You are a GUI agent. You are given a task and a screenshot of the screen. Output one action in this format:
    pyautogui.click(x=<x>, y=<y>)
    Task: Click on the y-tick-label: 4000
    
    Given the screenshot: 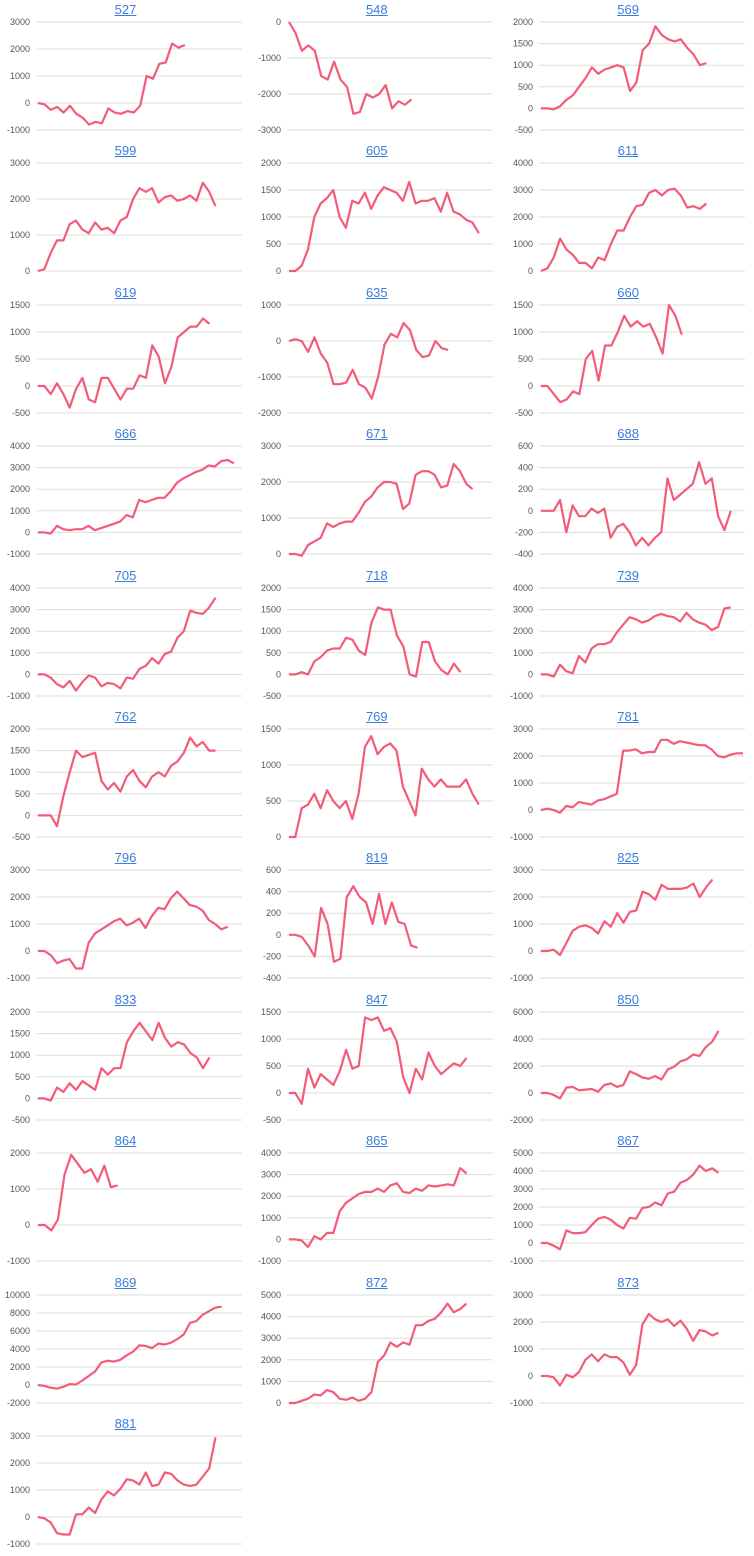 What is the action you would take?
    pyautogui.click(x=20, y=588)
    